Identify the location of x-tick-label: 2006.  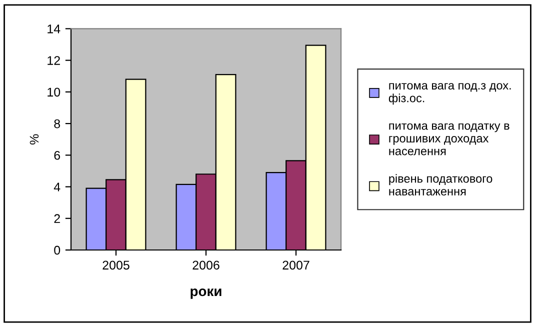
(206, 265).